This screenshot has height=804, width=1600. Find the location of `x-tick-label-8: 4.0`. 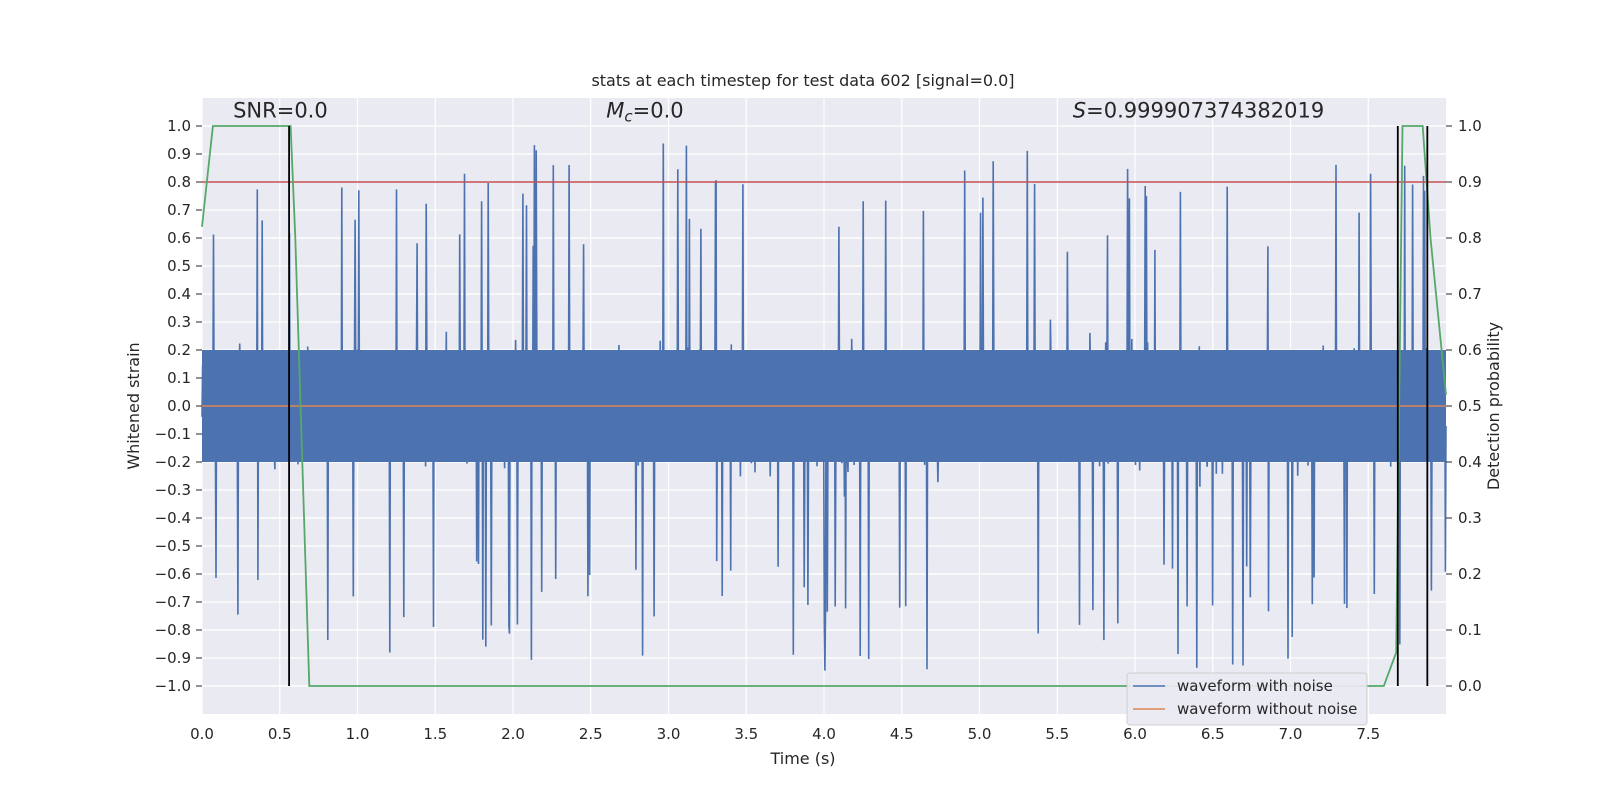

x-tick-label-8: 4.0 is located at coordinates (824, 734).